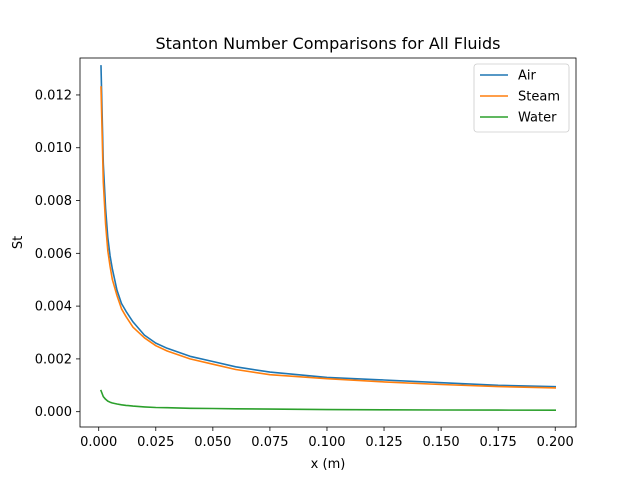 The image size is (640, 480). What do you see at coordinates (212, 442) in the screenshot?
I see `x-tick-label: 0.050` at bounding box center [212, 442].